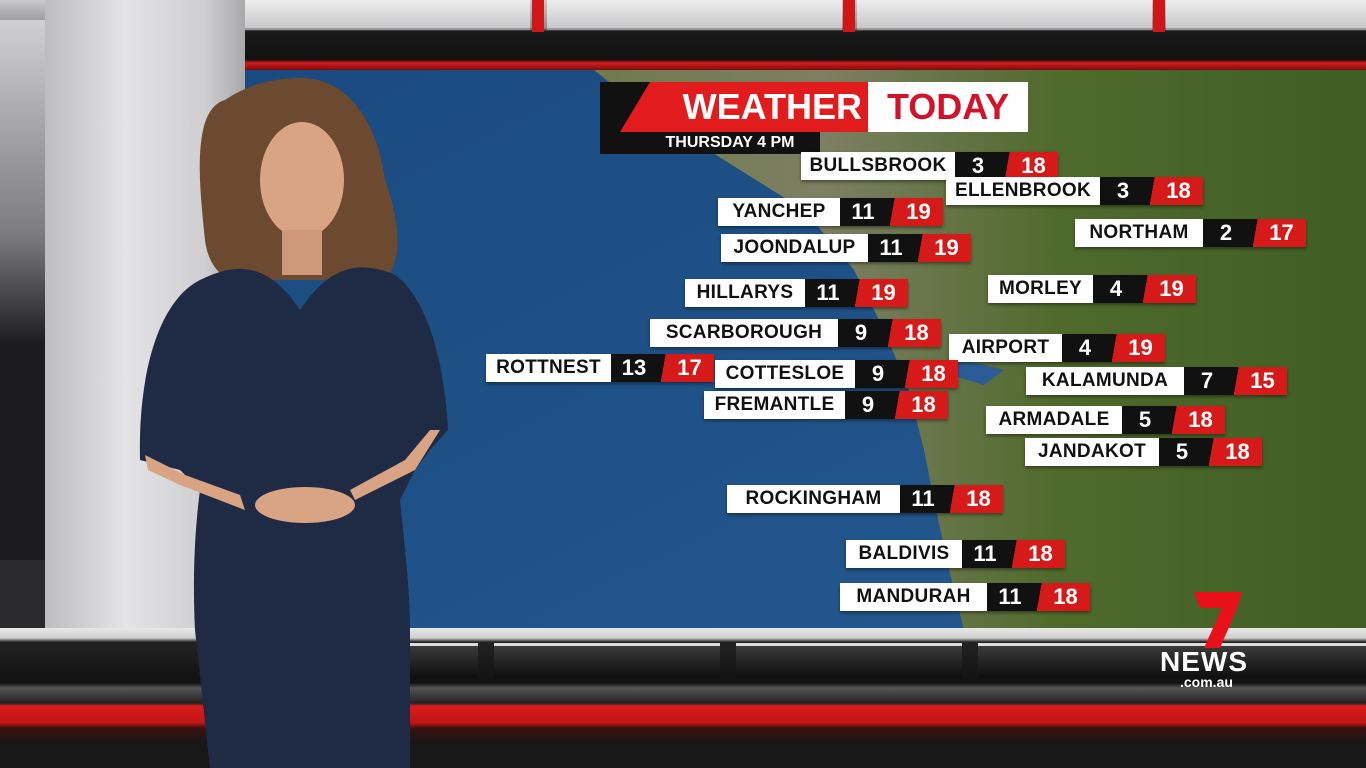  I want to click on location-label: ROCKINGHAM 11 18, so click(865, 499).